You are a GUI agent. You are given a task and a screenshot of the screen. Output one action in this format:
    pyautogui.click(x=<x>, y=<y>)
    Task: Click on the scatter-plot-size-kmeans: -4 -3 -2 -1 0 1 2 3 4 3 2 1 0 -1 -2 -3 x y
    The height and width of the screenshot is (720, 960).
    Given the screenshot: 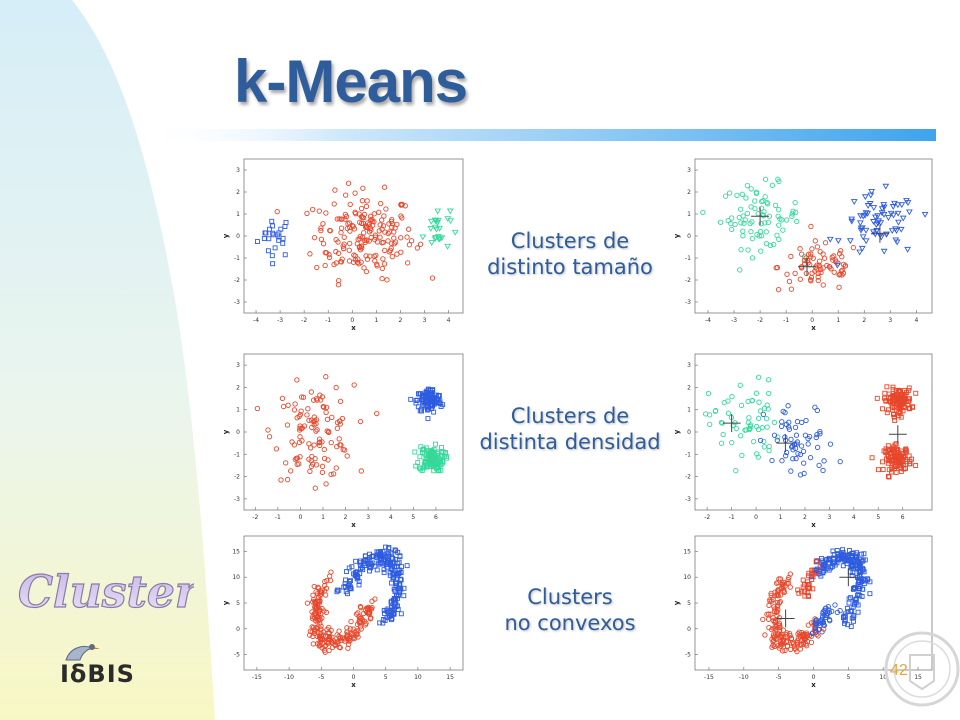 What is the action you would take?
    pyautogui.click(x=804, y=244)
    